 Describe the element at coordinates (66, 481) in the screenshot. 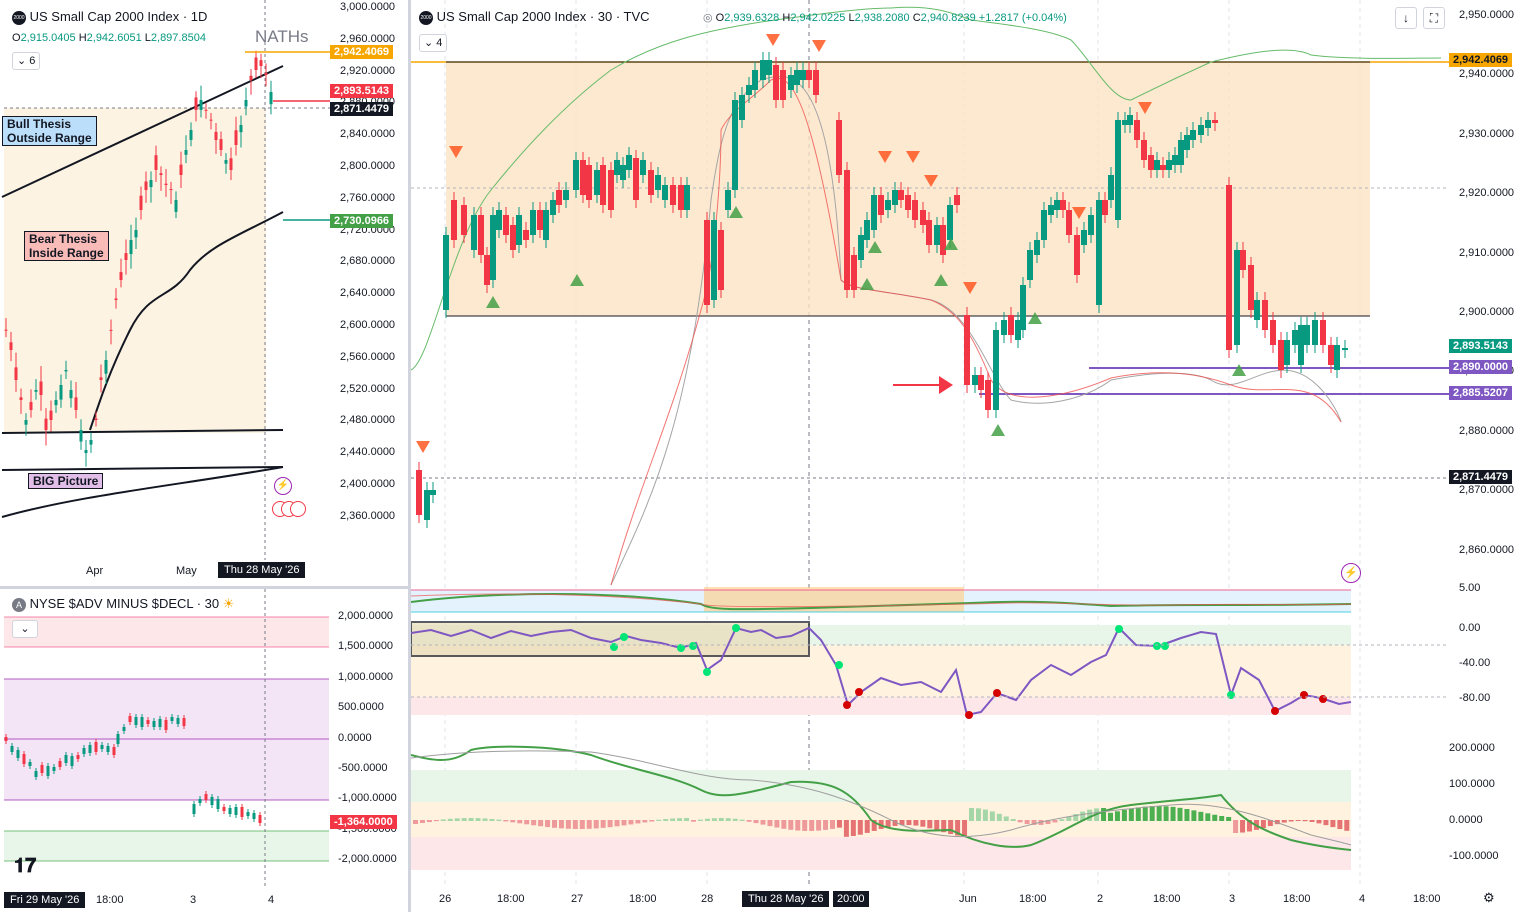

I see `big-picture-note: BIG Picture` at that location.